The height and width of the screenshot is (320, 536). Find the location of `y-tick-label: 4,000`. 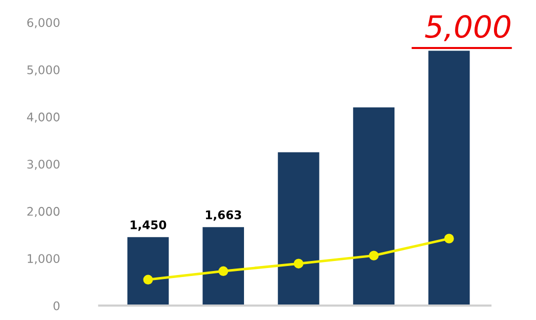

y-tick-label: 4,000 is located at coordinates (43, 117).